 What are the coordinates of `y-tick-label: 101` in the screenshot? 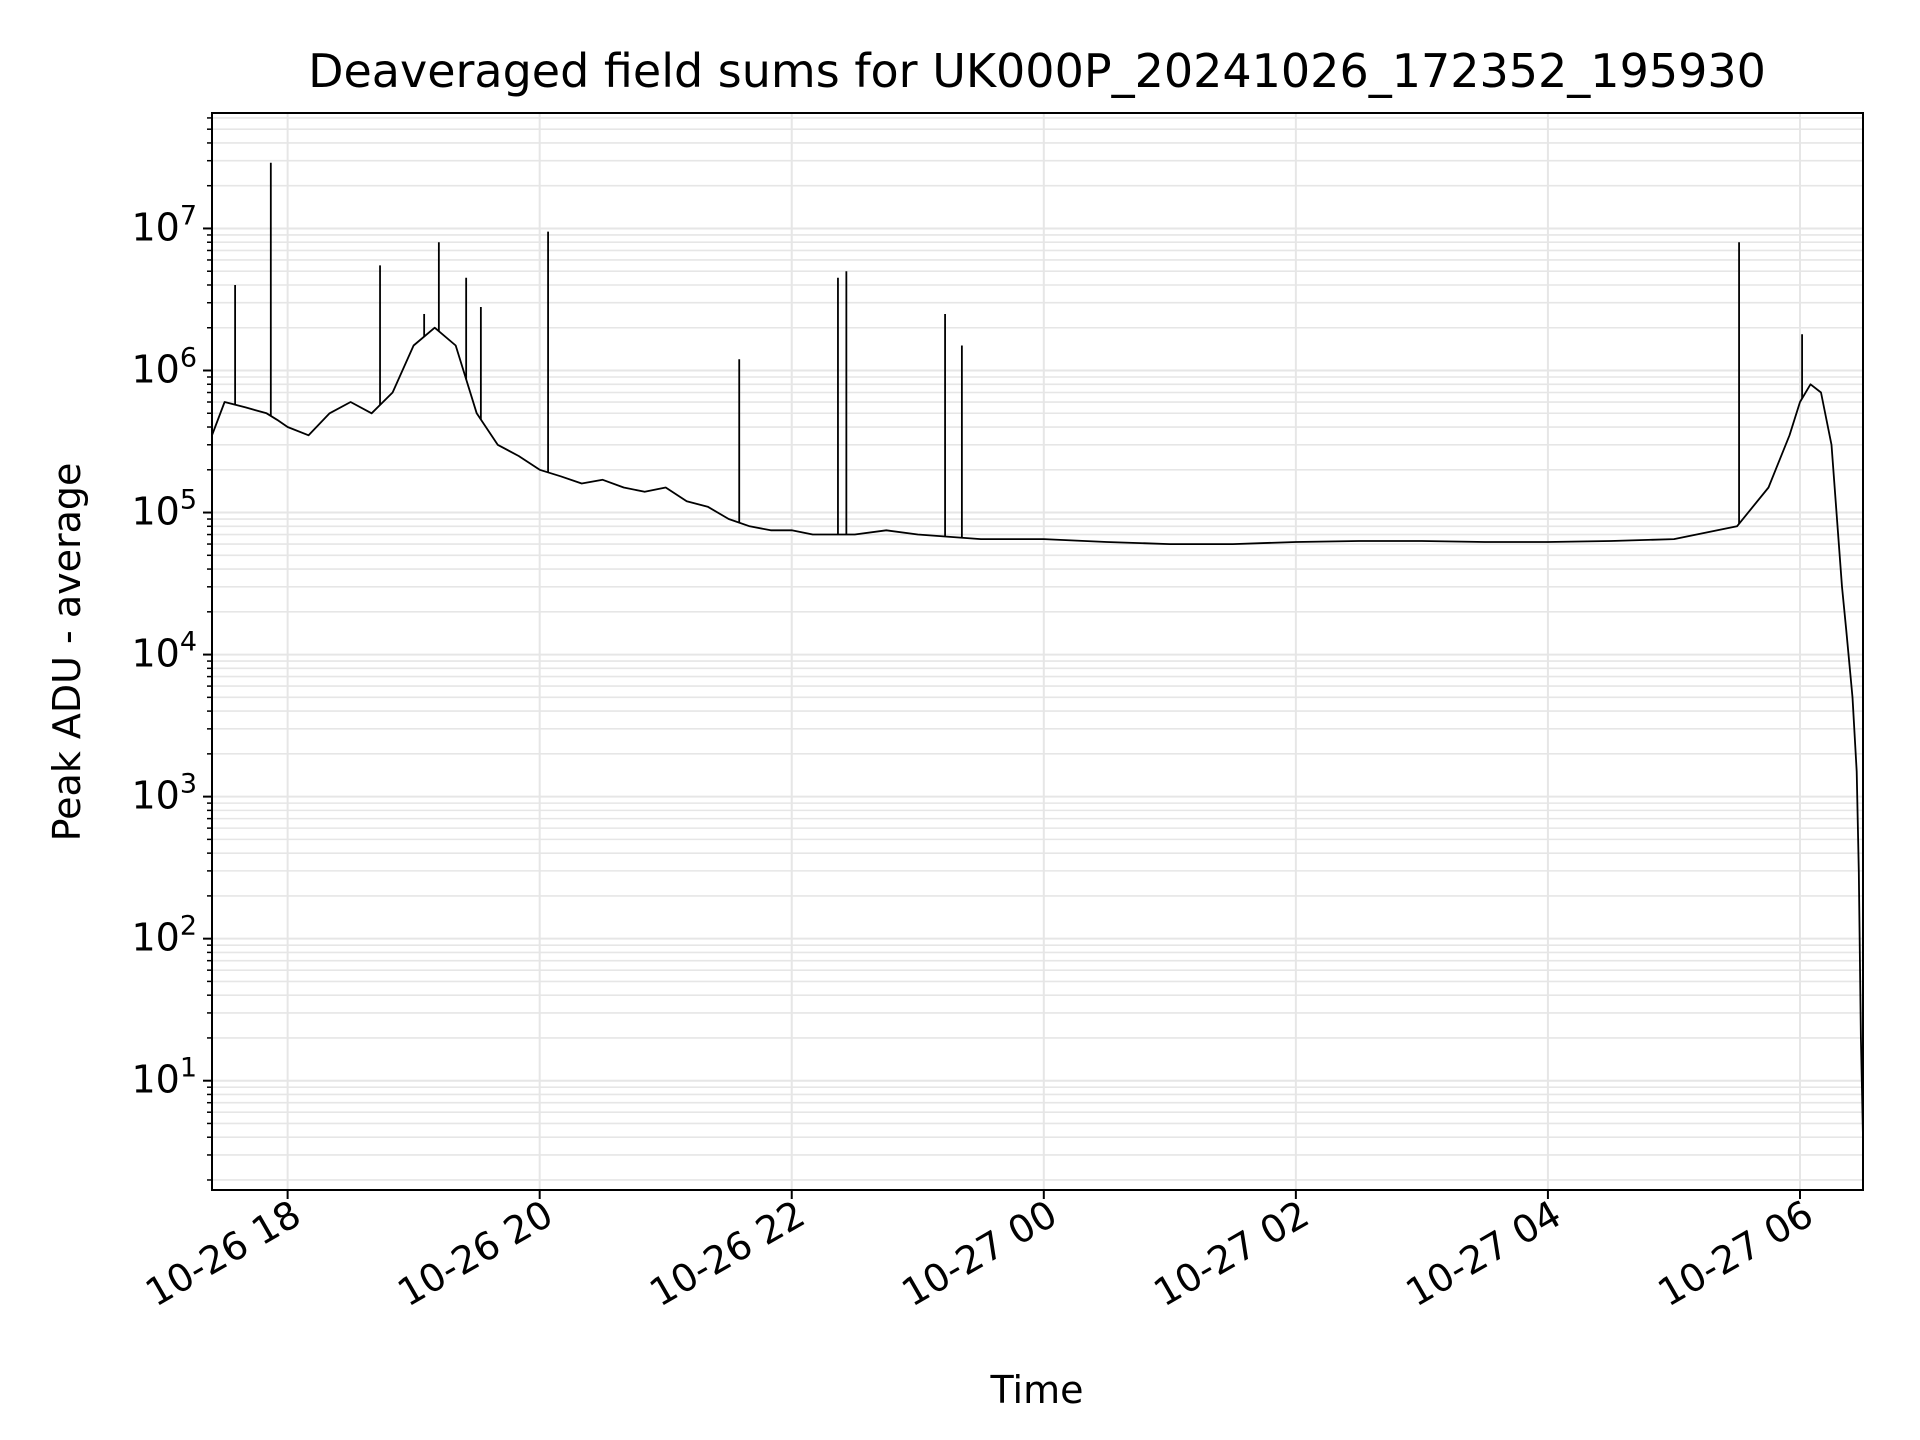 It's located at (164, 1077).